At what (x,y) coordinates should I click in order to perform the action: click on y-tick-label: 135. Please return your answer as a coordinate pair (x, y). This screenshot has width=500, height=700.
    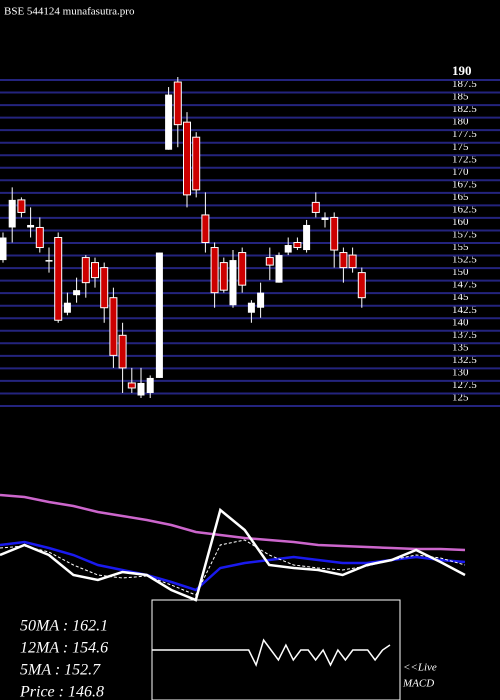
    Looking at the image, I should click on (460, 347).